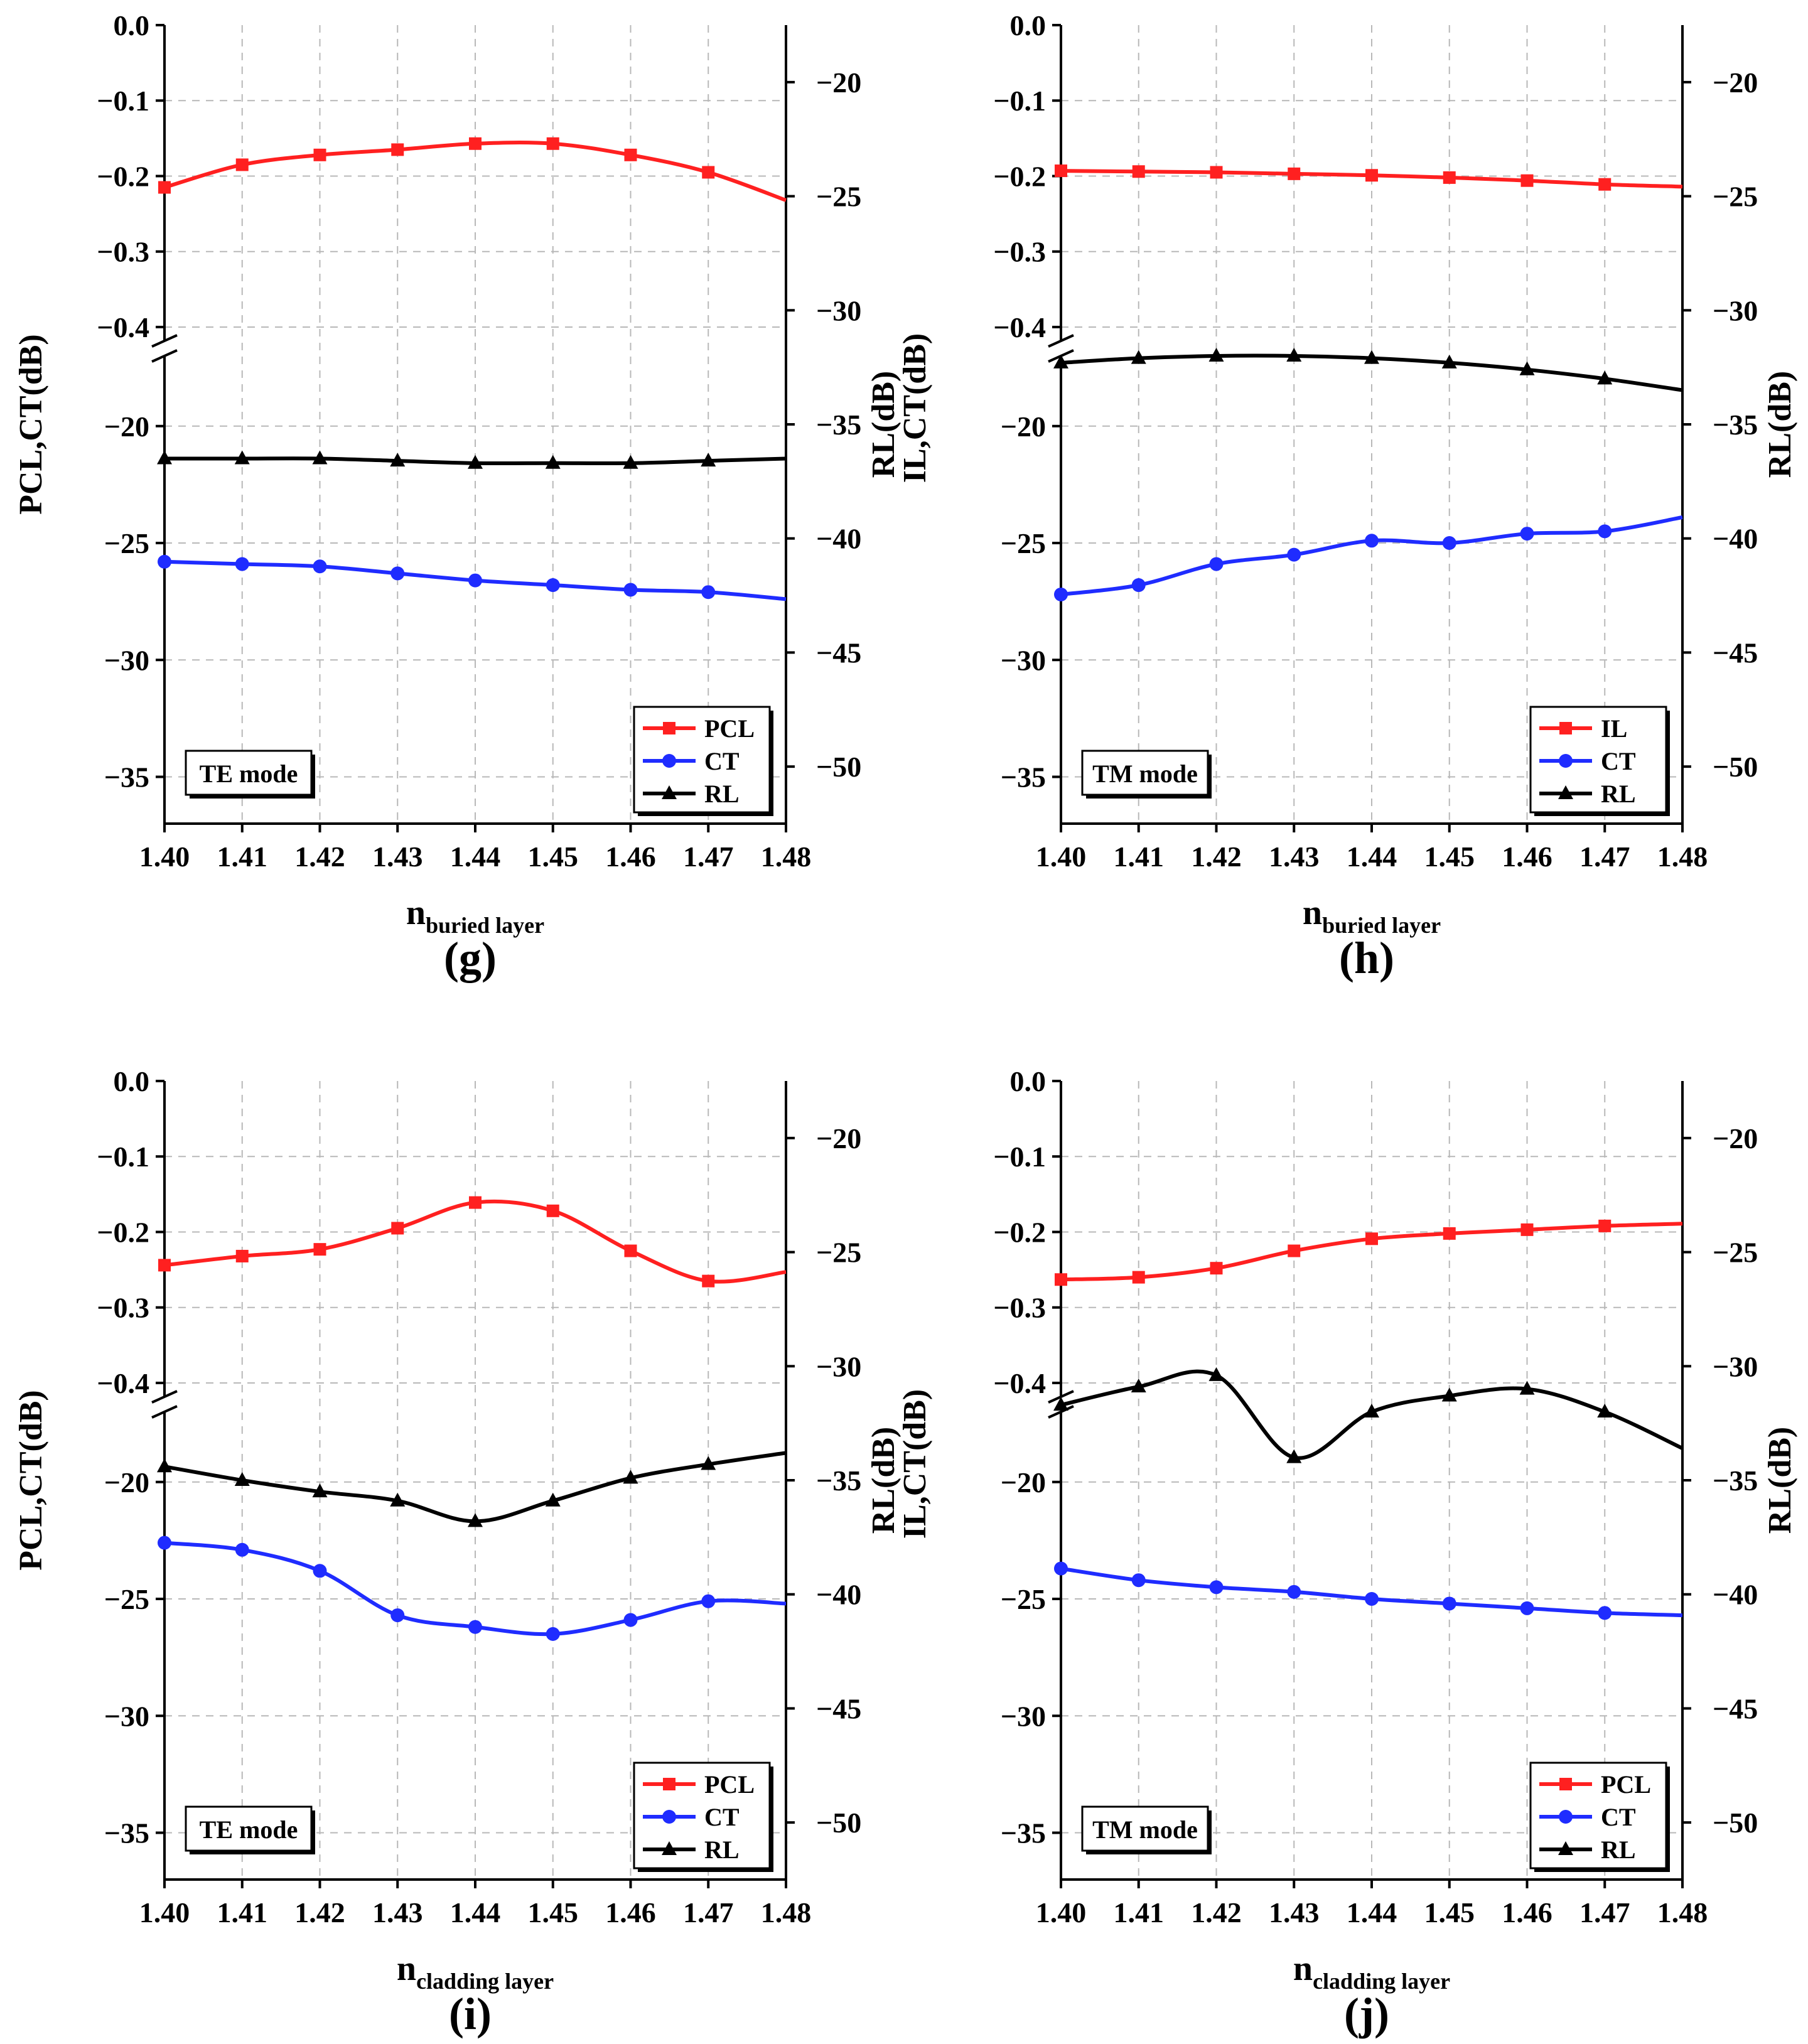 The width and height of the screenshot is (1808, 2044). I want to click on mode-label: TE mode, so click(249, 1829).